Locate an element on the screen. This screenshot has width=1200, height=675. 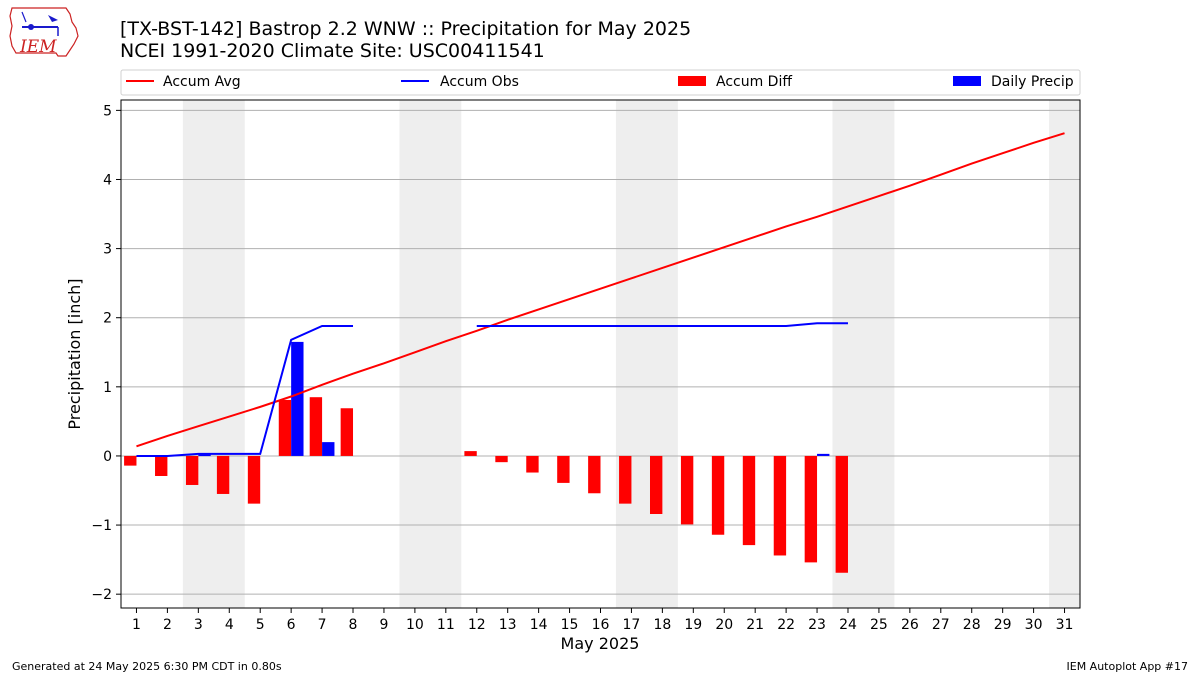
x-tick-label: 6 is located at coordinates (291, 625).